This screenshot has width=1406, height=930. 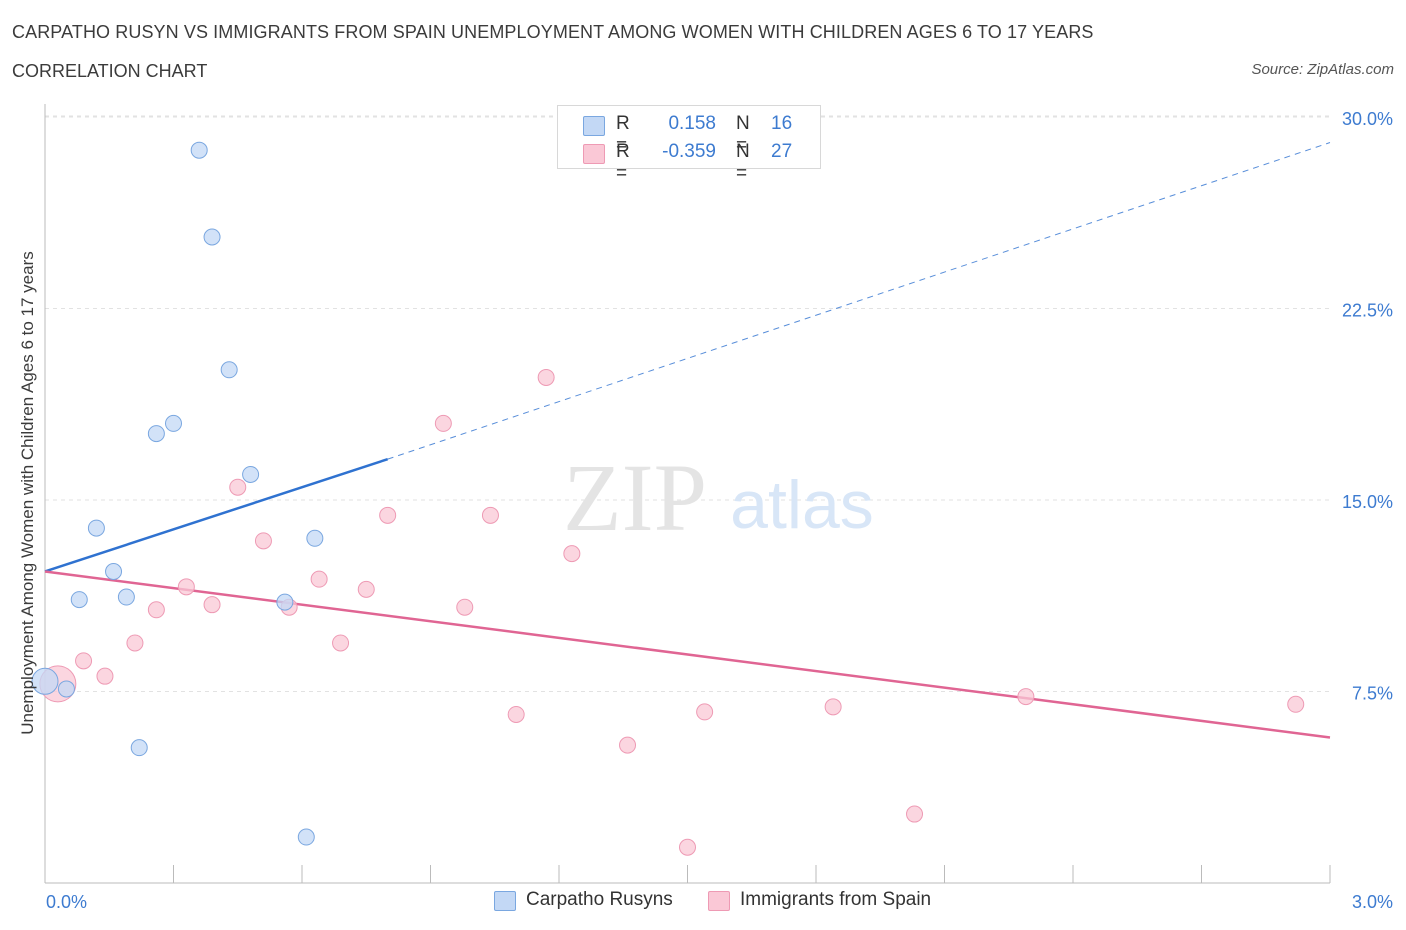 What do you see at coordinates (782, 151) in the screenshot?
I see `legend-n-value: 27` at bounding box center [782, 151].